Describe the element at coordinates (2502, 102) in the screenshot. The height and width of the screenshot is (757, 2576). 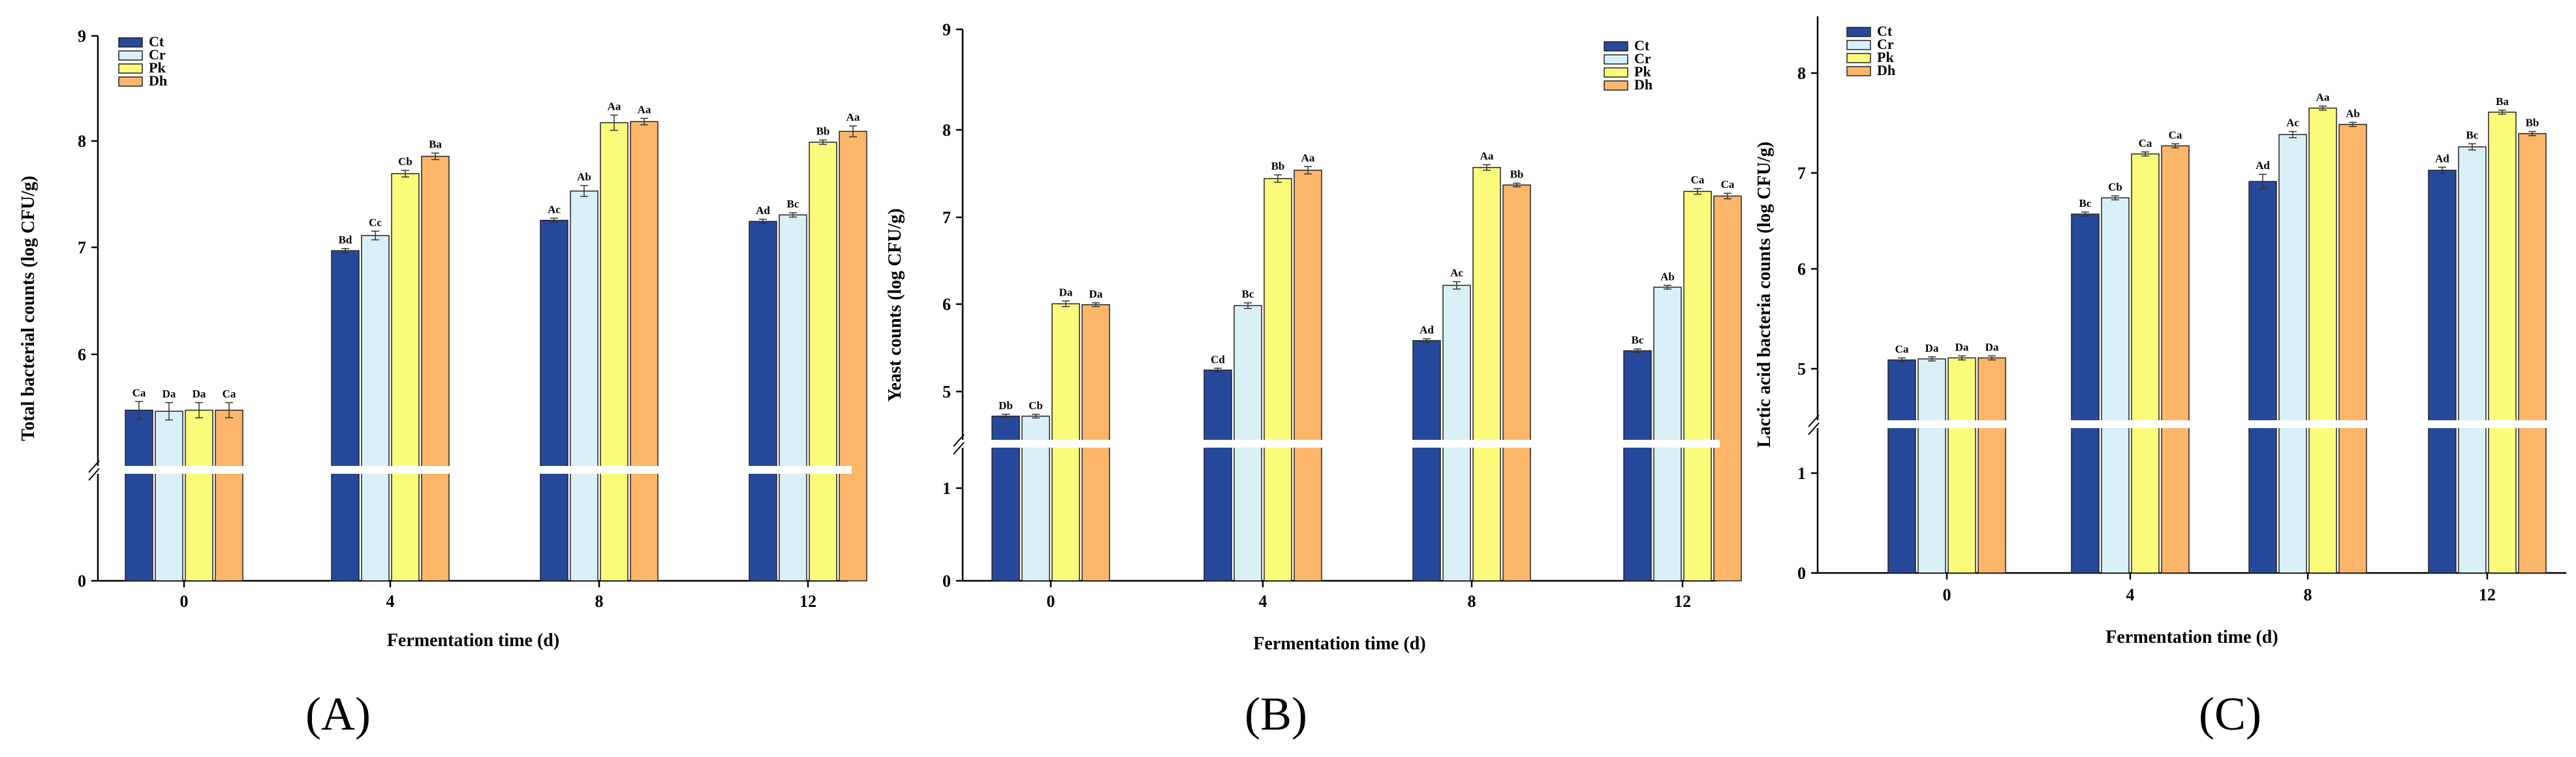
I see `data-label: Ba` at that location.